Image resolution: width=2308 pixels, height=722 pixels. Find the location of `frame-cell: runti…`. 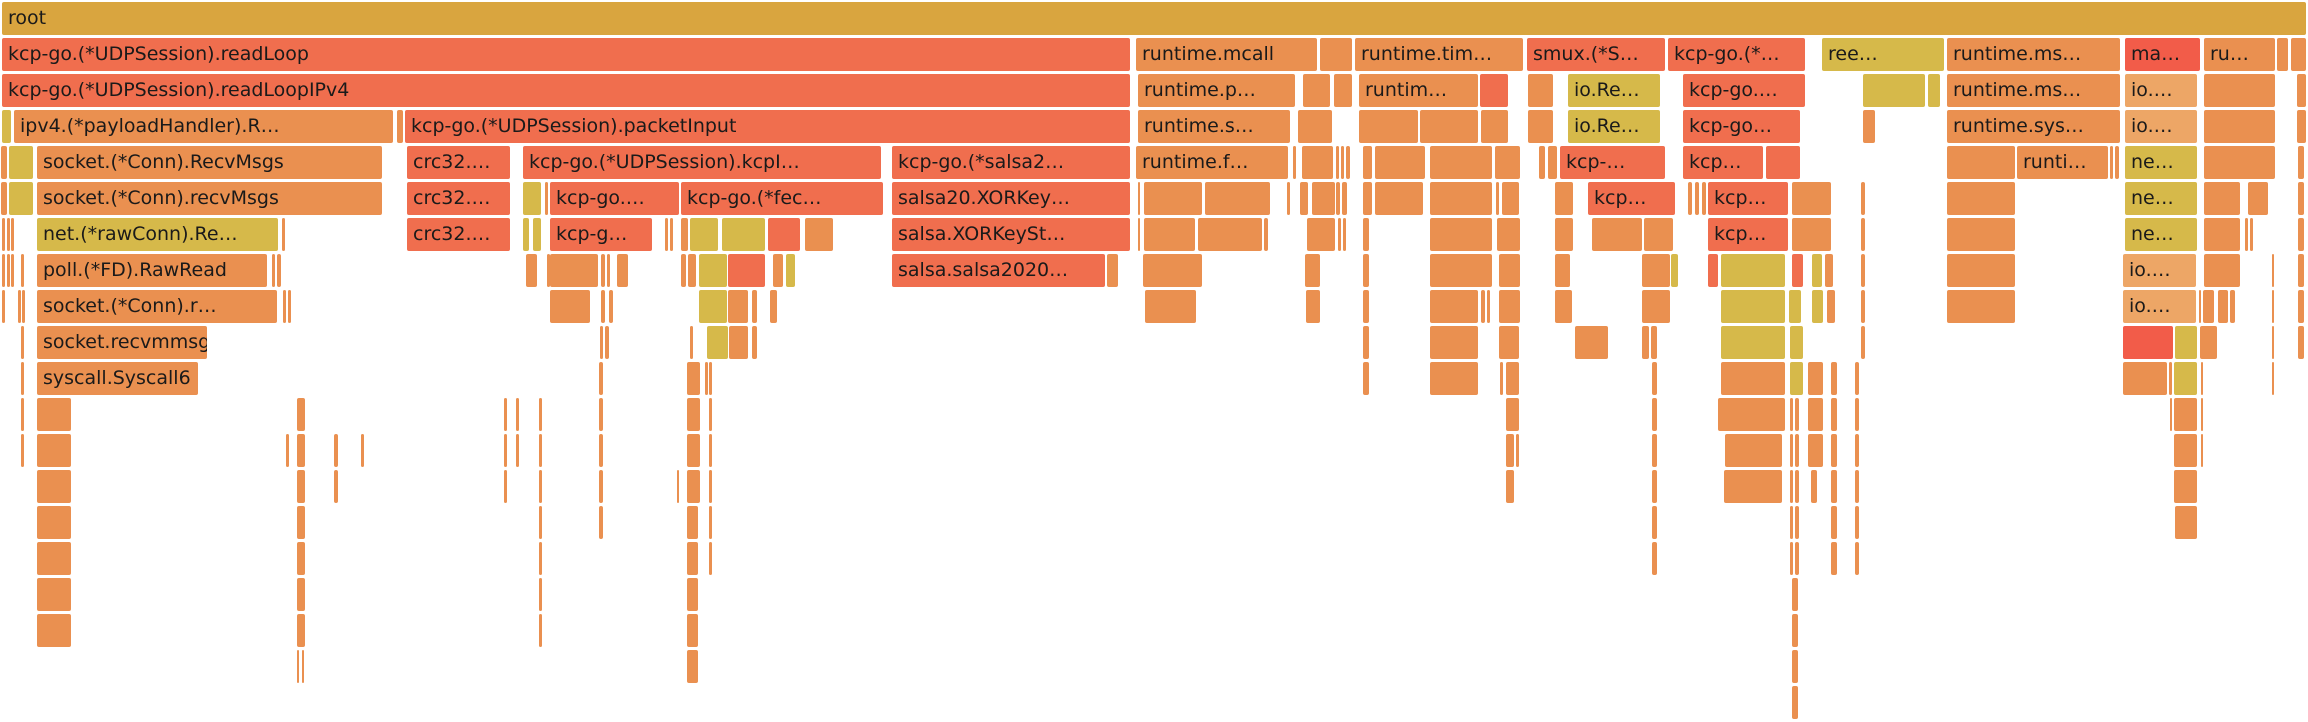

frame-cell: runti… is located at coordinates (2062, 162).